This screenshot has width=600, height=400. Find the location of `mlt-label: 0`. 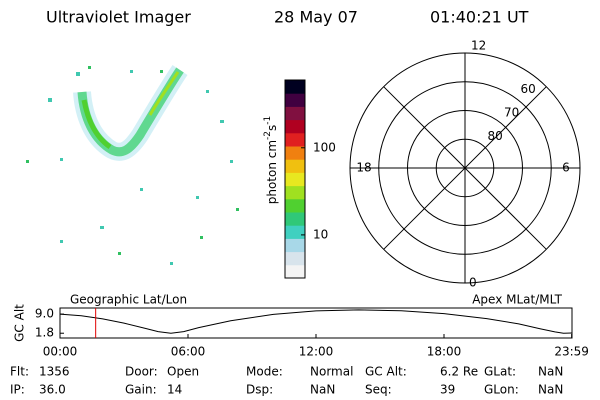

mlt-label: 0 is located at coordinates (473, 283).